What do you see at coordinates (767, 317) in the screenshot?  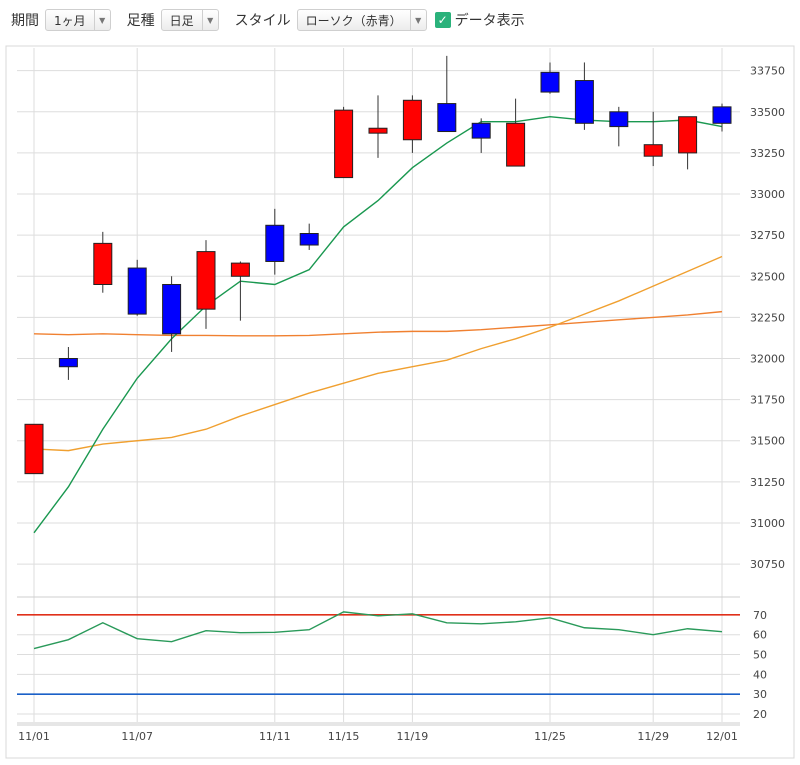 I see `y-tick-label: 32250` at bounding box center [767, 317].